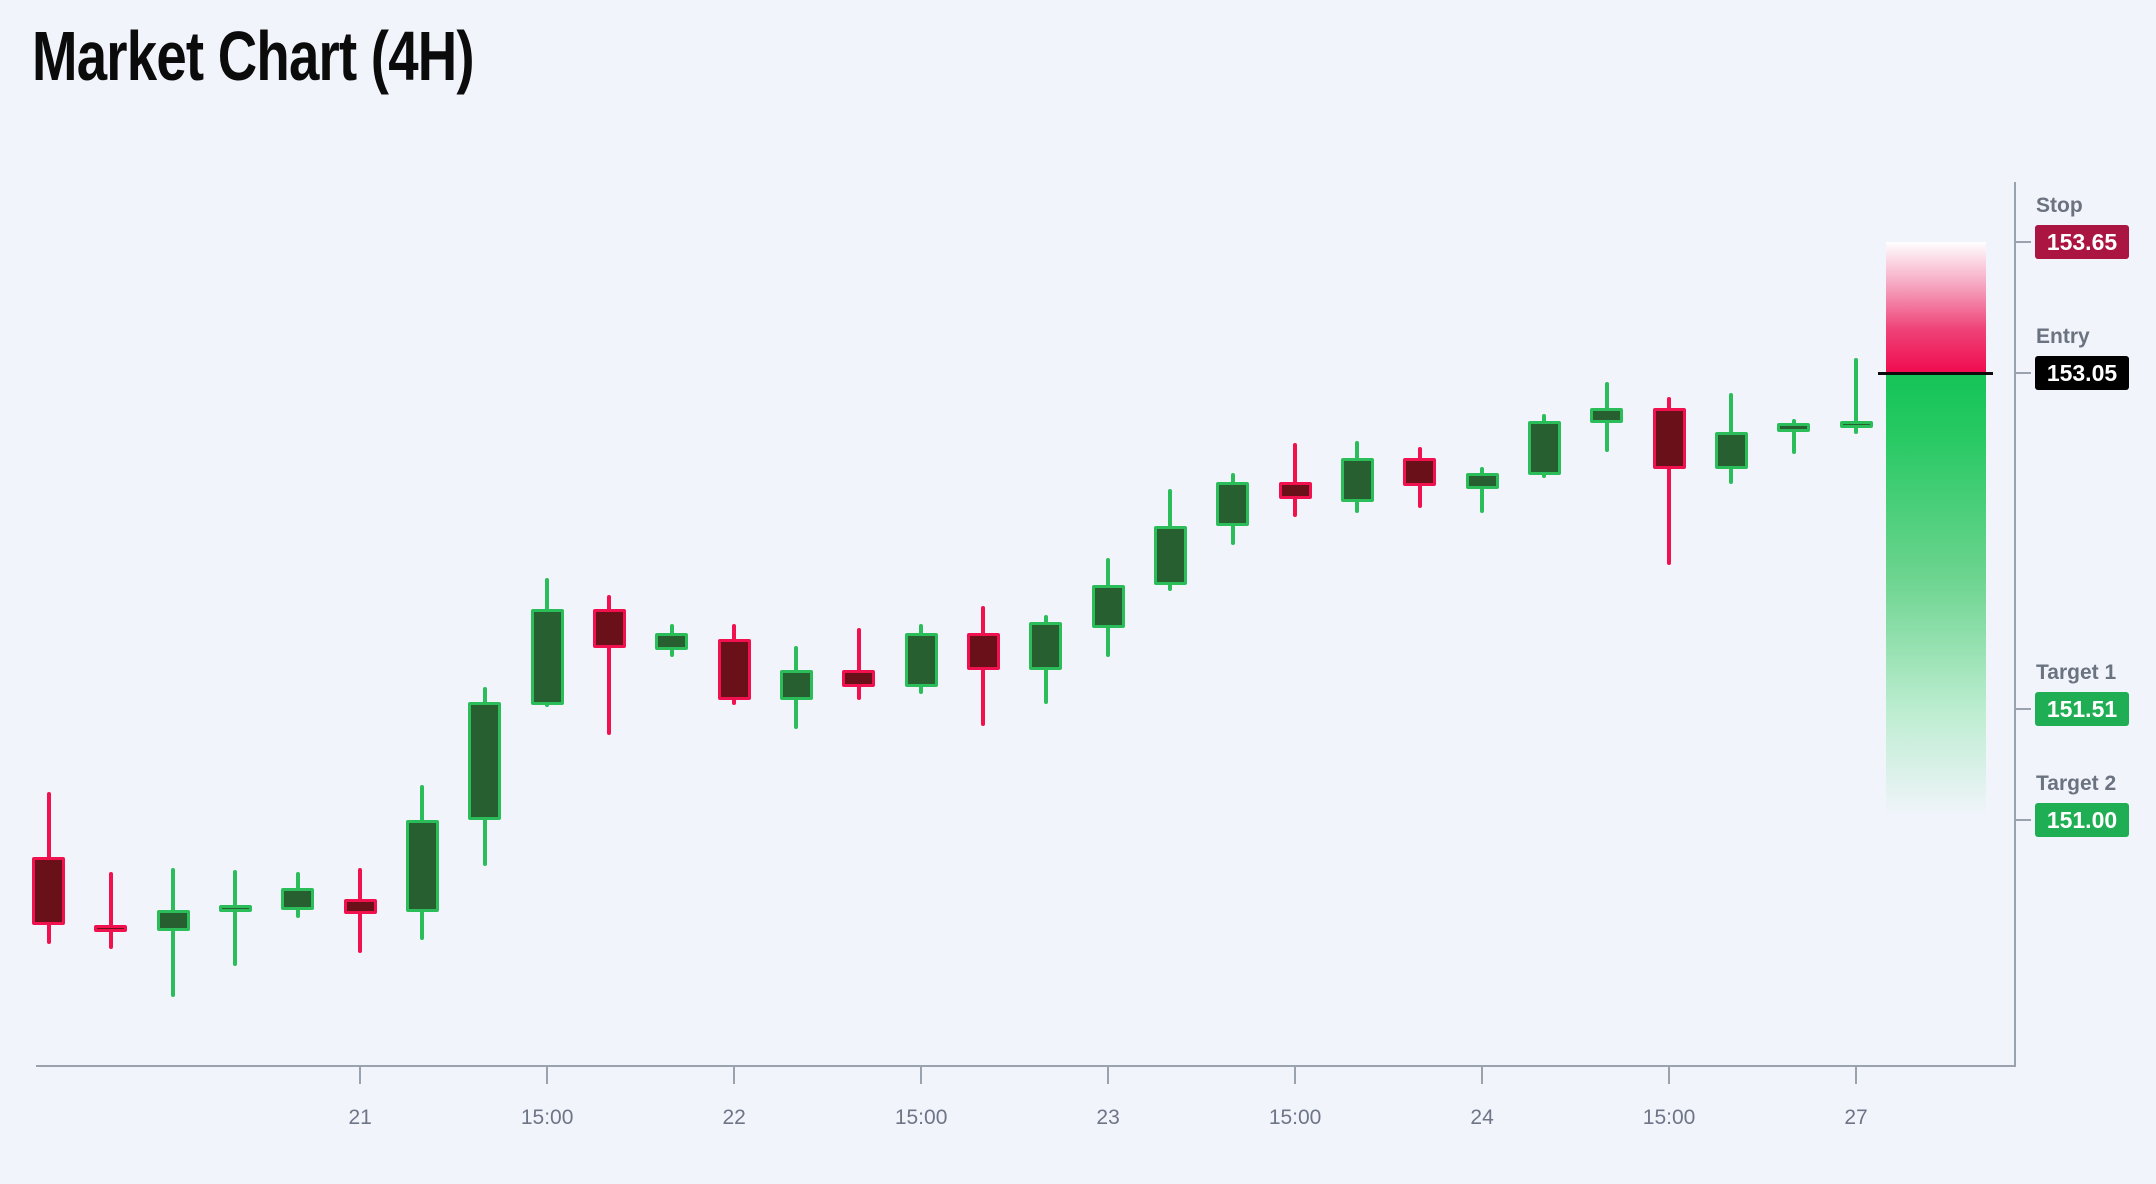 The height and width of the screenshot is (1184, 2156). I want to click on entry-price-badge: 153.05, so click(2082, 373).